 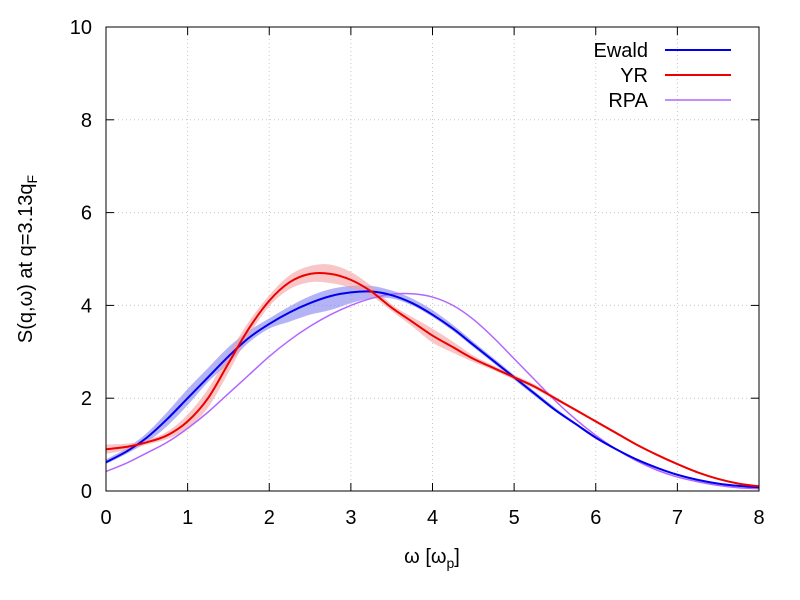 What do you see at coordinates (105, 518) in the screenshot?
I see `x-tick-label: 0` at bounding box center [105, 518].